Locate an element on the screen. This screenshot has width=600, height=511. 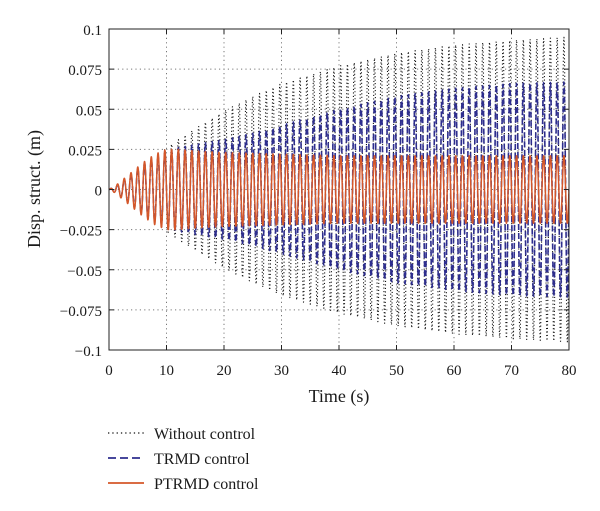
y-tick-label: 0.05 is located at coordinates (89, 111).